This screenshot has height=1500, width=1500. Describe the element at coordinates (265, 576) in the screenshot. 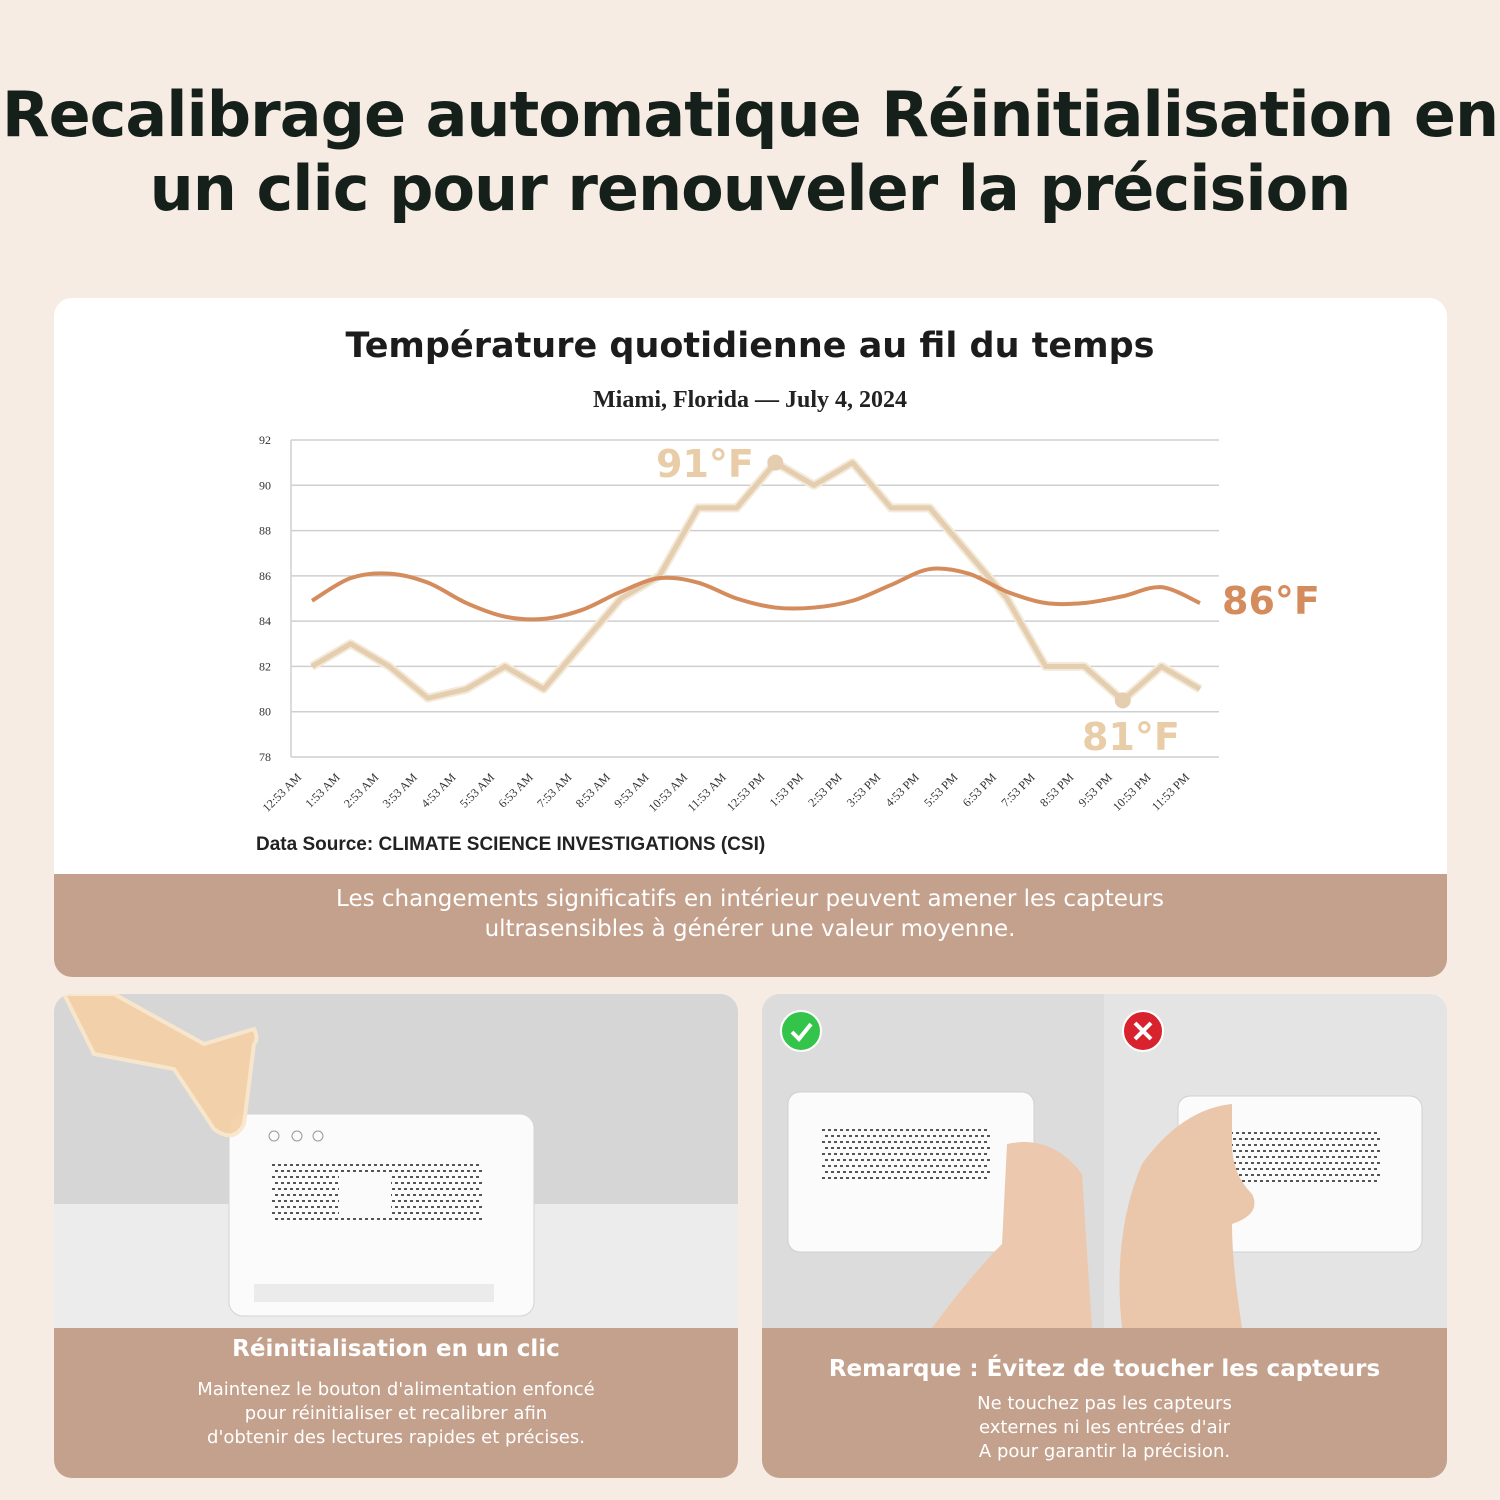

I see `y-tick-label: 86` at that location.